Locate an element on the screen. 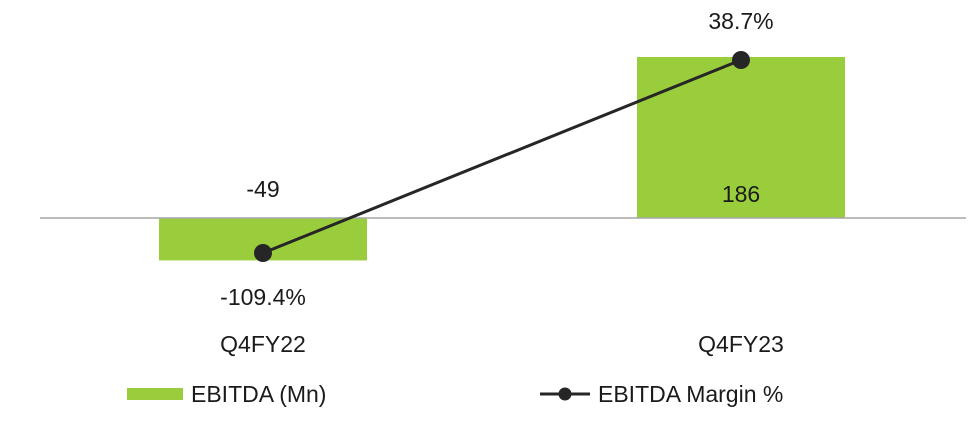 The height and width of the screenshot is (421, 976). legend: EBITDA (Mn) EBITDA Margin % is located at coordinates (455, 394).